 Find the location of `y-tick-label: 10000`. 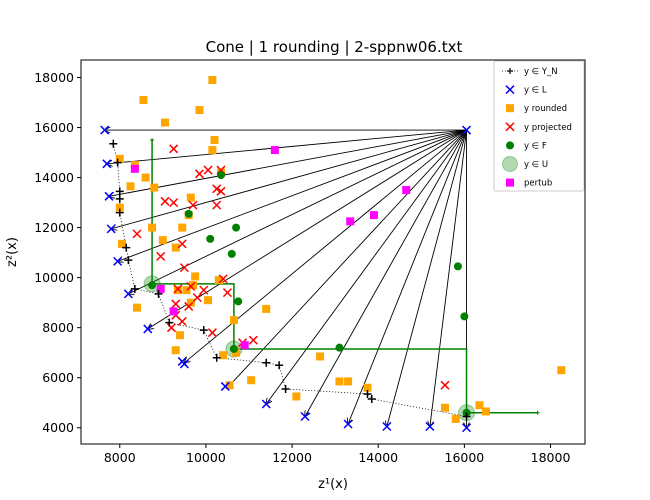

y-tick-label: 10000 is located at coordinates (54, 277).